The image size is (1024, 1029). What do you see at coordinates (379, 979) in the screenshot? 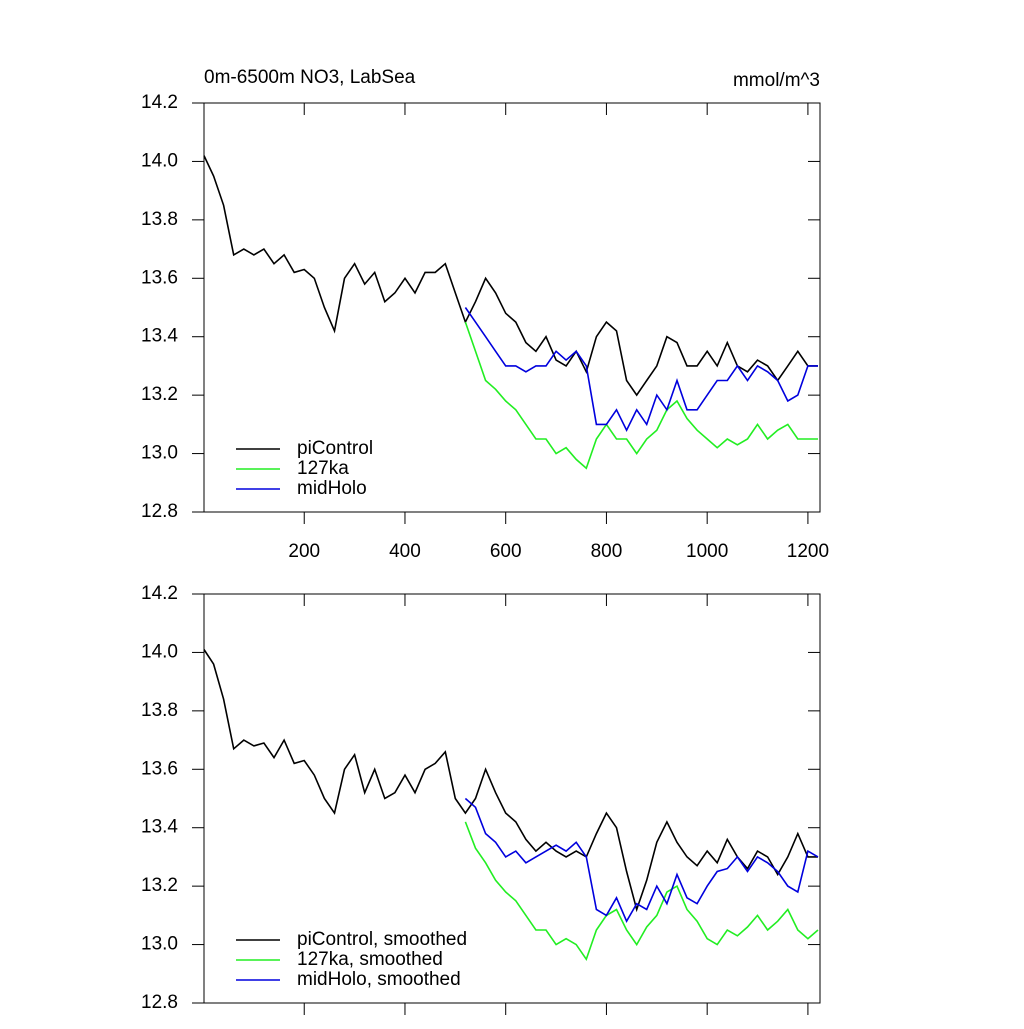
I see `legend-label: midHolo, smoothed` at bounding box center [379, 979].